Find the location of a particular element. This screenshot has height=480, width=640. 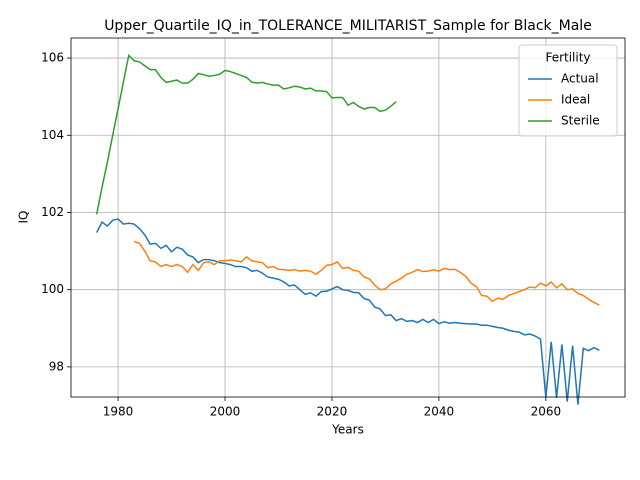

x-tick-label: 2020 is located at coordinates (332, 412).